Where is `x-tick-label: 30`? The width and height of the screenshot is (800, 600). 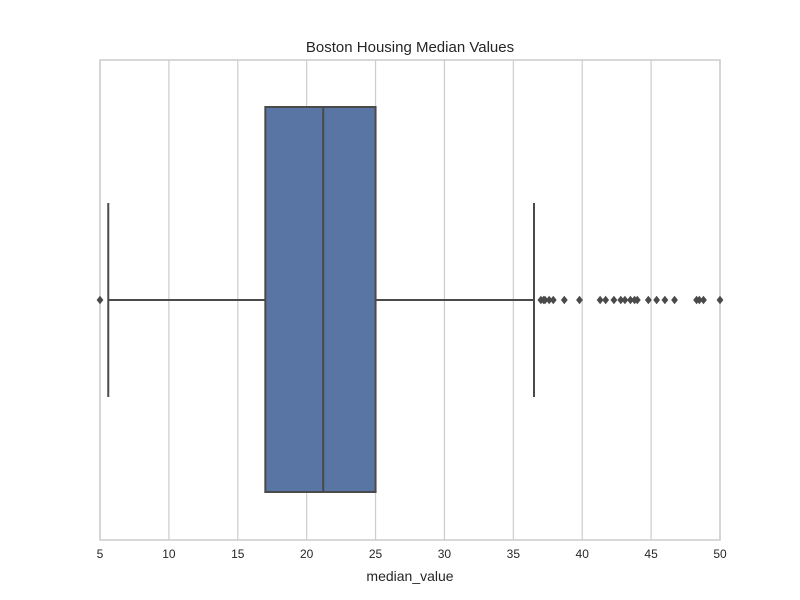 x-tick-label: 30 is located at coordinates (445, 554).